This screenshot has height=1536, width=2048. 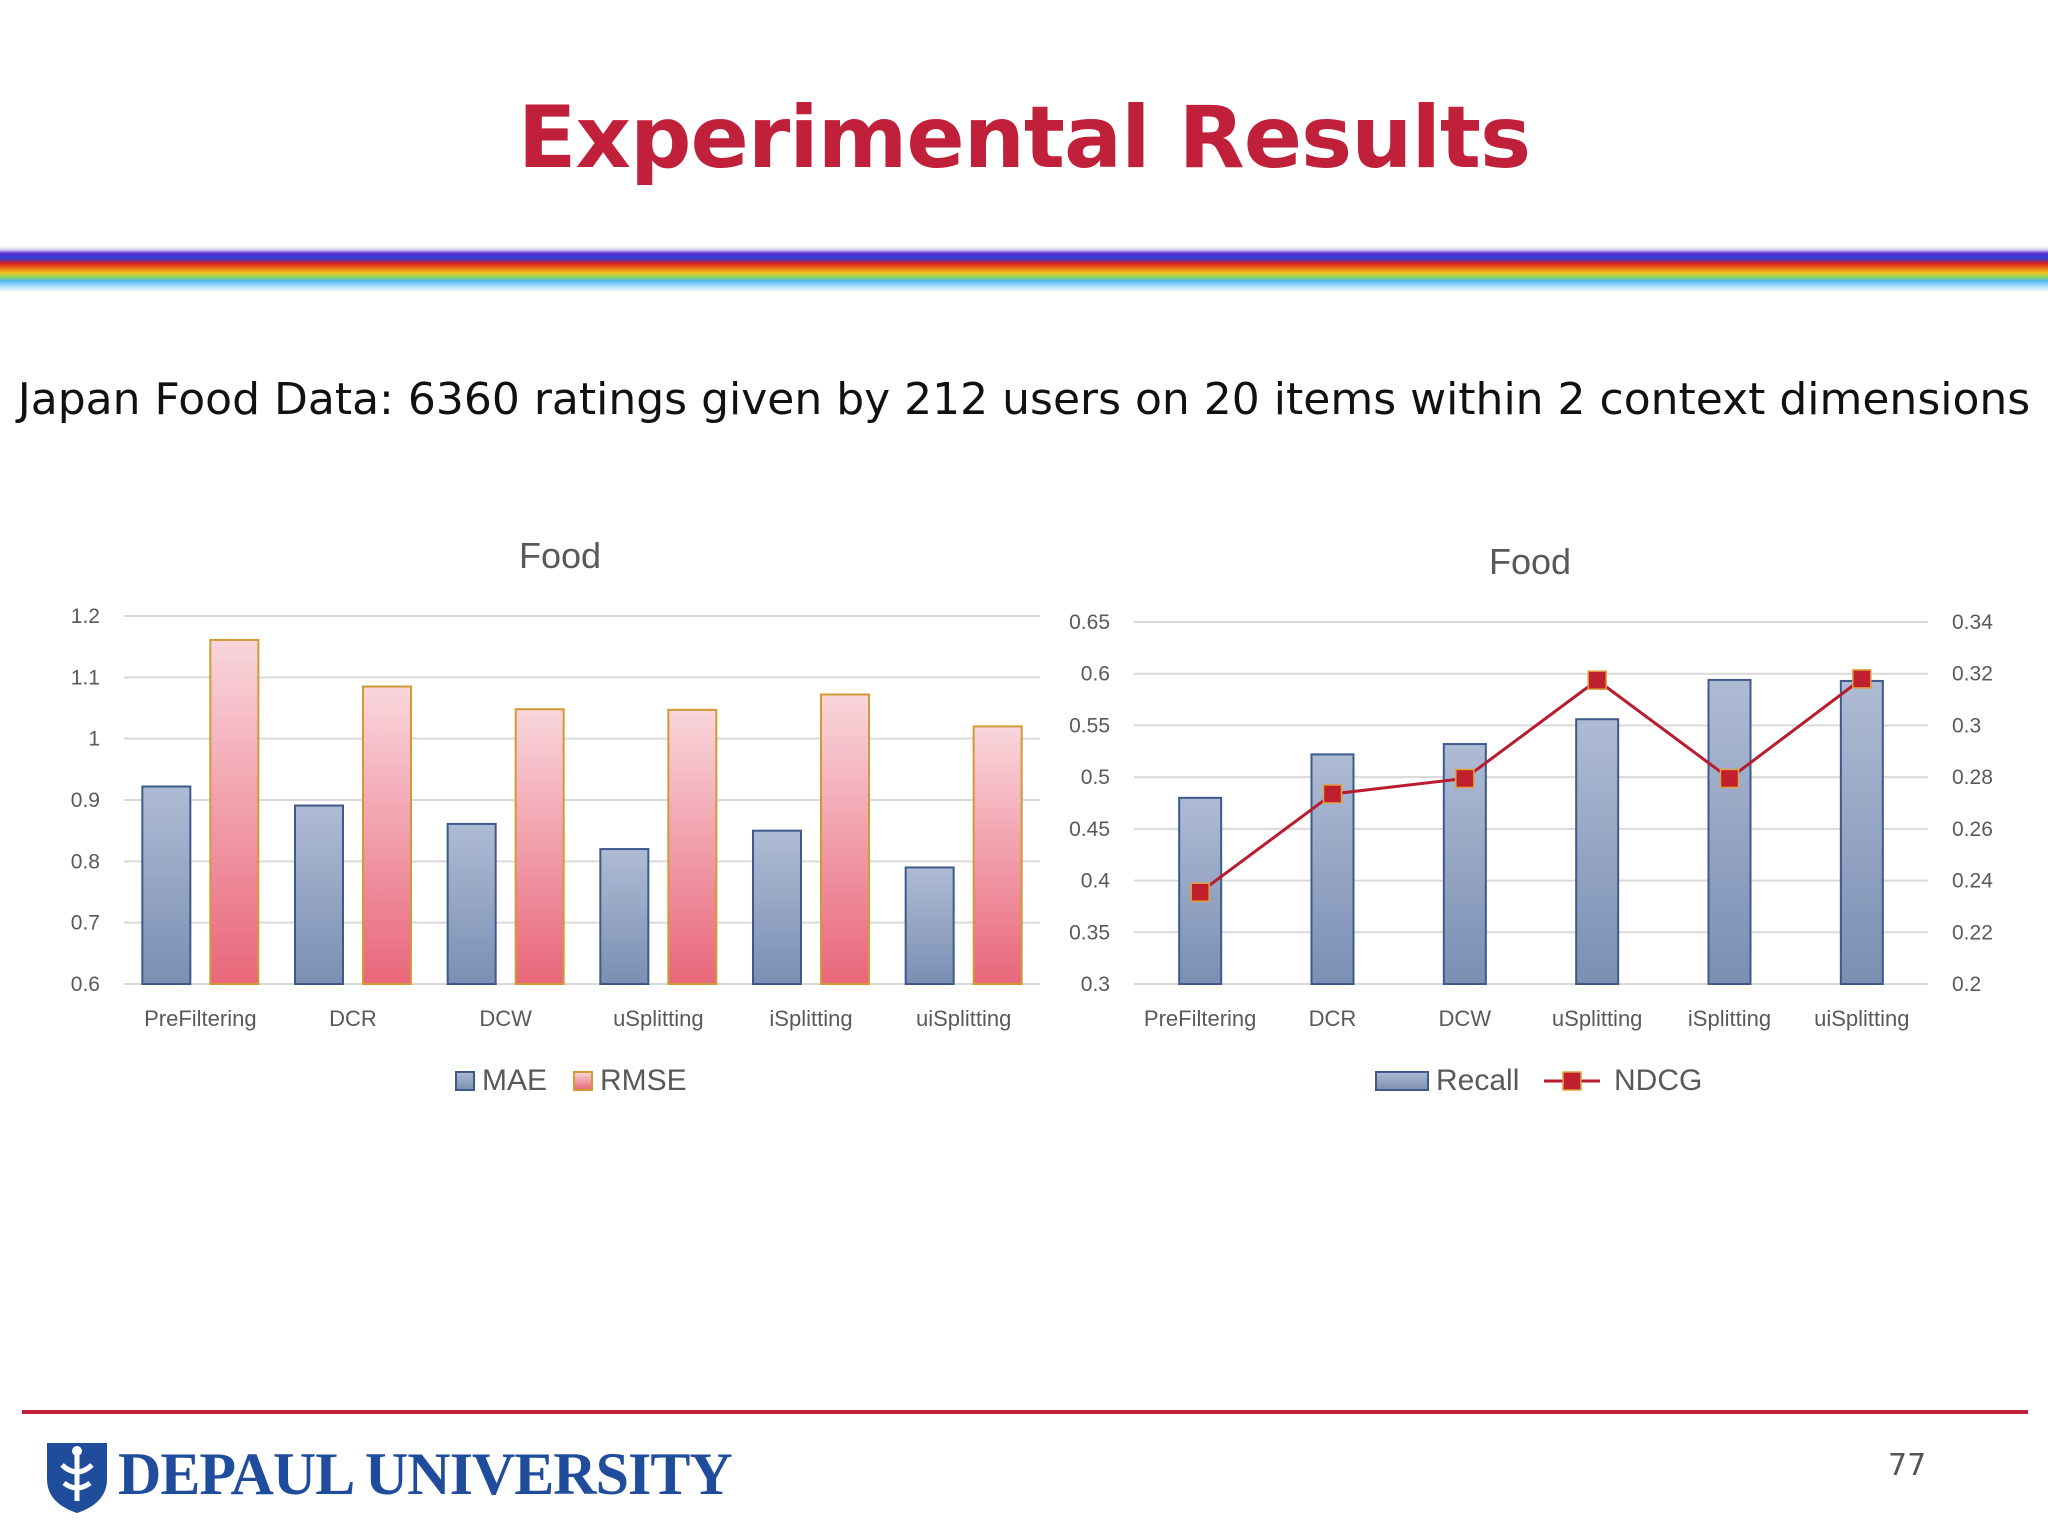 What do you see at coordinates (85, 800) in the screenshot?
I see `y-tick-label: 0.9` at bounding box center [85, 800].